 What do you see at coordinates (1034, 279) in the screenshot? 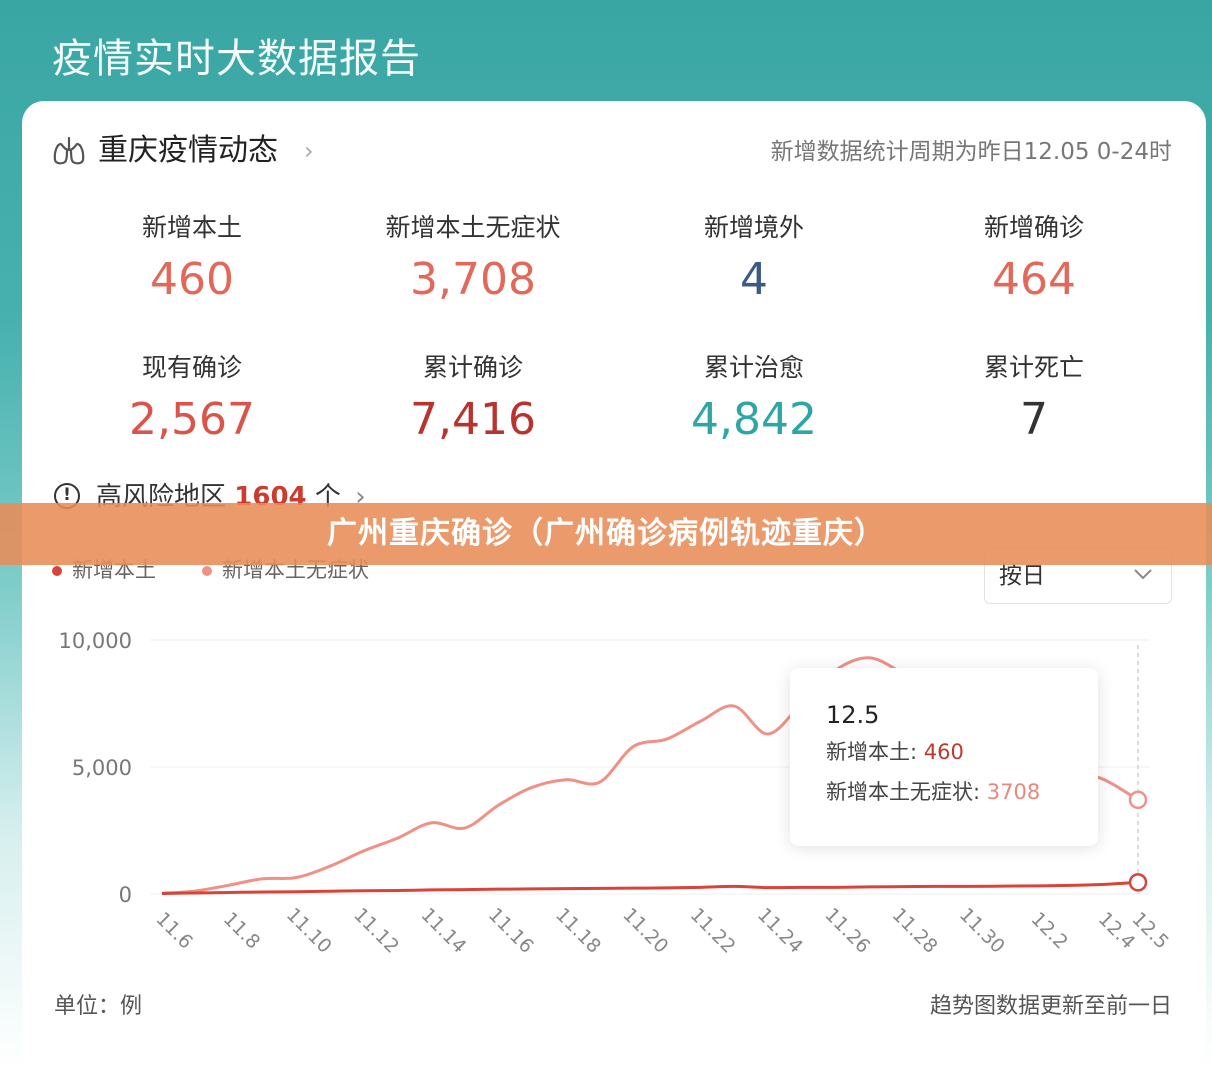
I see `stat-value: 464` at bounding box center [1034, 279].